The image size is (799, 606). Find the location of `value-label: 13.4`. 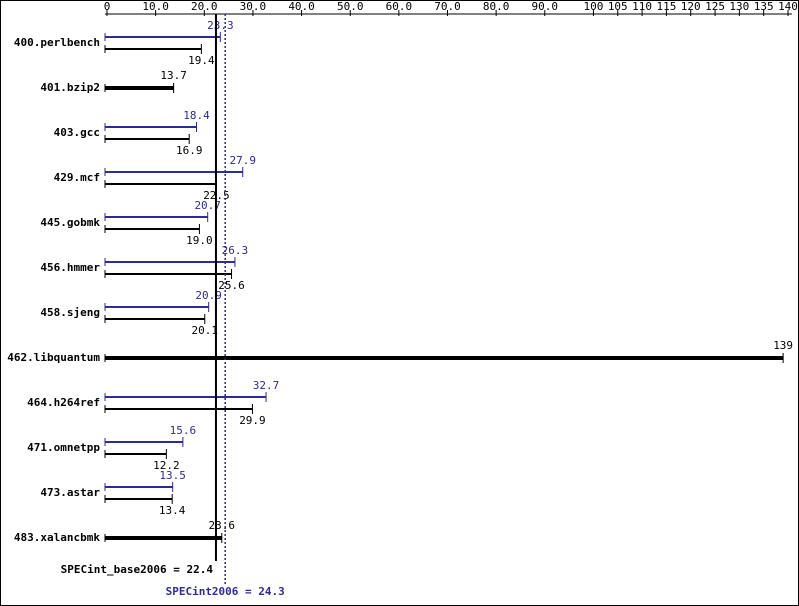

value-label: 13.4 is located at coordinates (172, 510).